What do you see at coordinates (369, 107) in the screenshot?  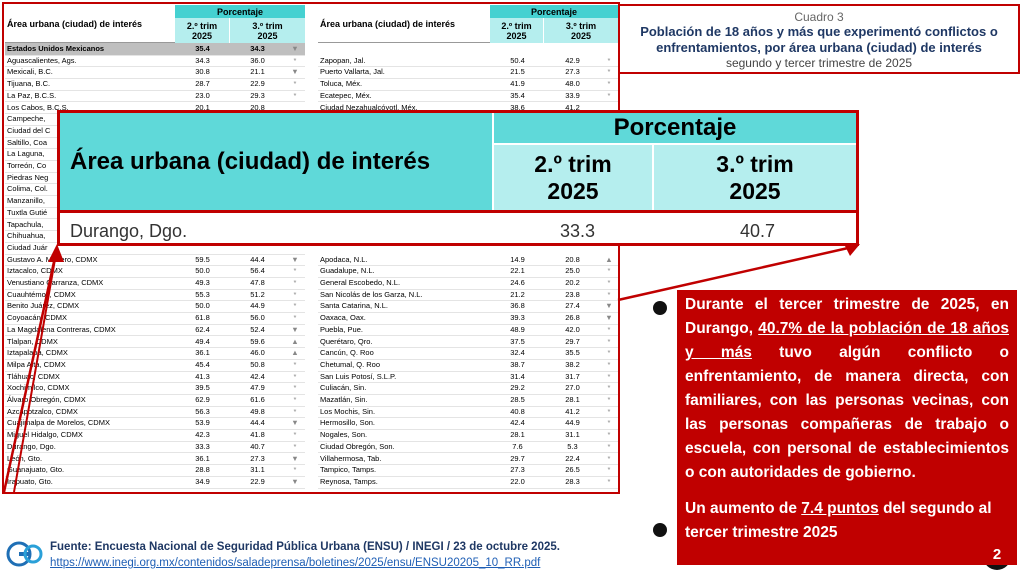 I see `row-label: Ciudad Nezahualcóyotl, Méx.` at bounding box center [369, 107].